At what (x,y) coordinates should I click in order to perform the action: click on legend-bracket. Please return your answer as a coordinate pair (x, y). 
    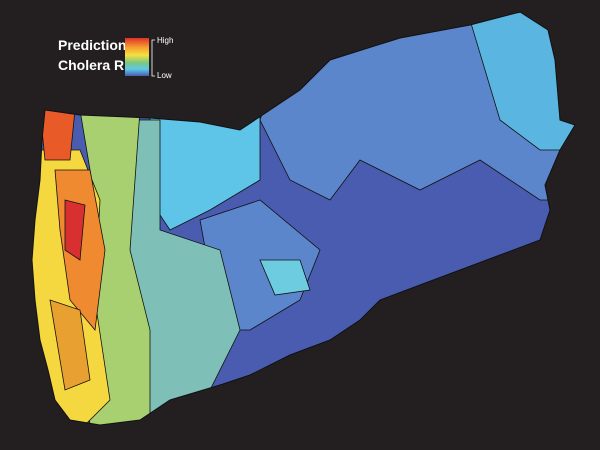
    Looking at the image, I should click on (153, 58).